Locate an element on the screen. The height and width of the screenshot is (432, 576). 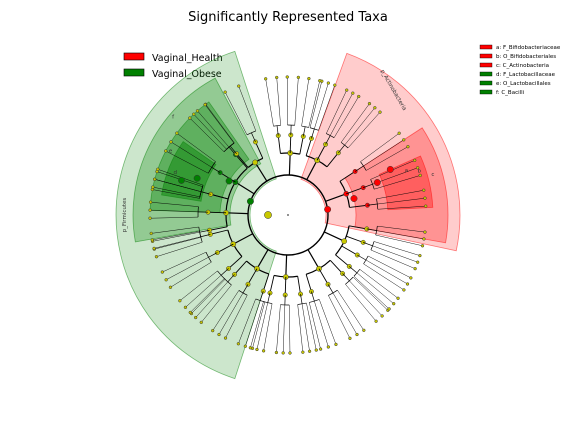
branch-stem is located at coordinates (286, 265).